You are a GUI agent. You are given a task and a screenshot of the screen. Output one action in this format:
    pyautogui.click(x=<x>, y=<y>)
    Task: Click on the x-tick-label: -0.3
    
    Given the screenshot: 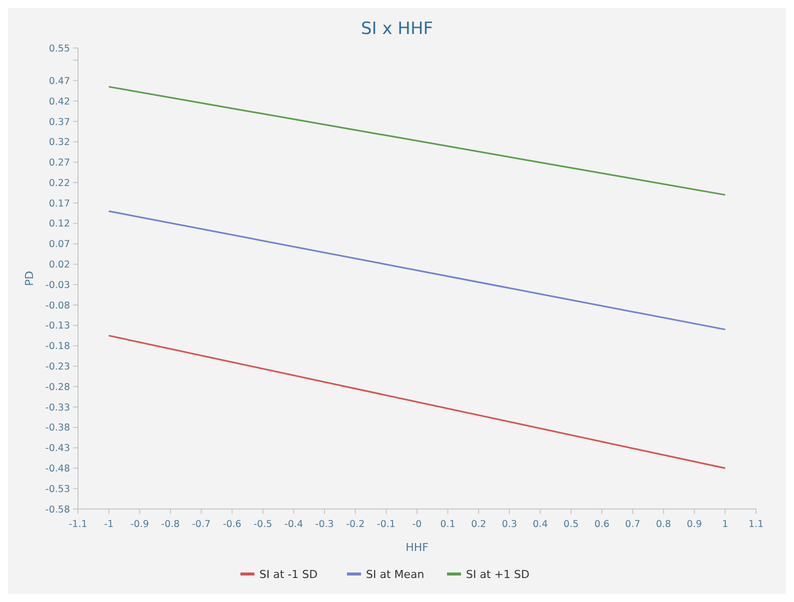 What is the action you would take?
    pyautogui.click(x=324, y=524)
    